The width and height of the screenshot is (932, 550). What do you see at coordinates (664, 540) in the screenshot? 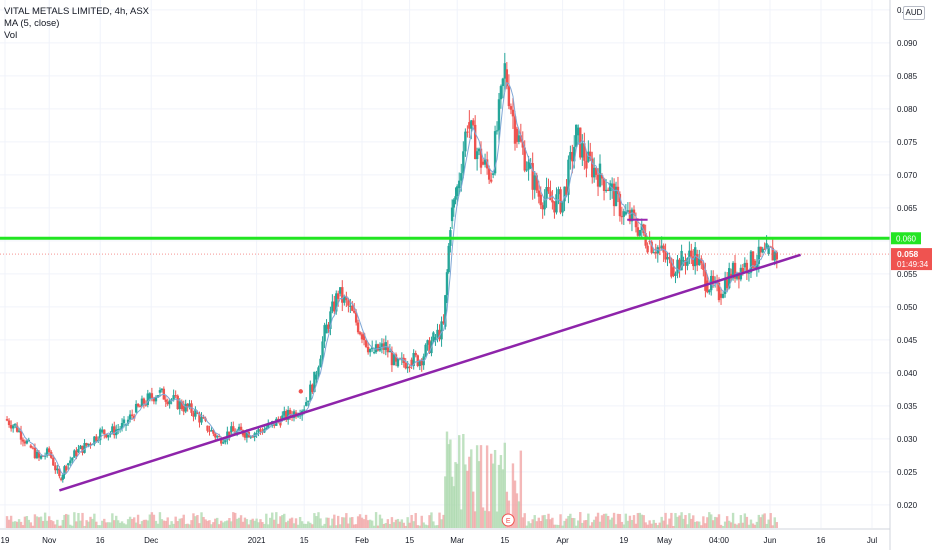
I see `time-tick-label: May` at bounding box center [664, 540].